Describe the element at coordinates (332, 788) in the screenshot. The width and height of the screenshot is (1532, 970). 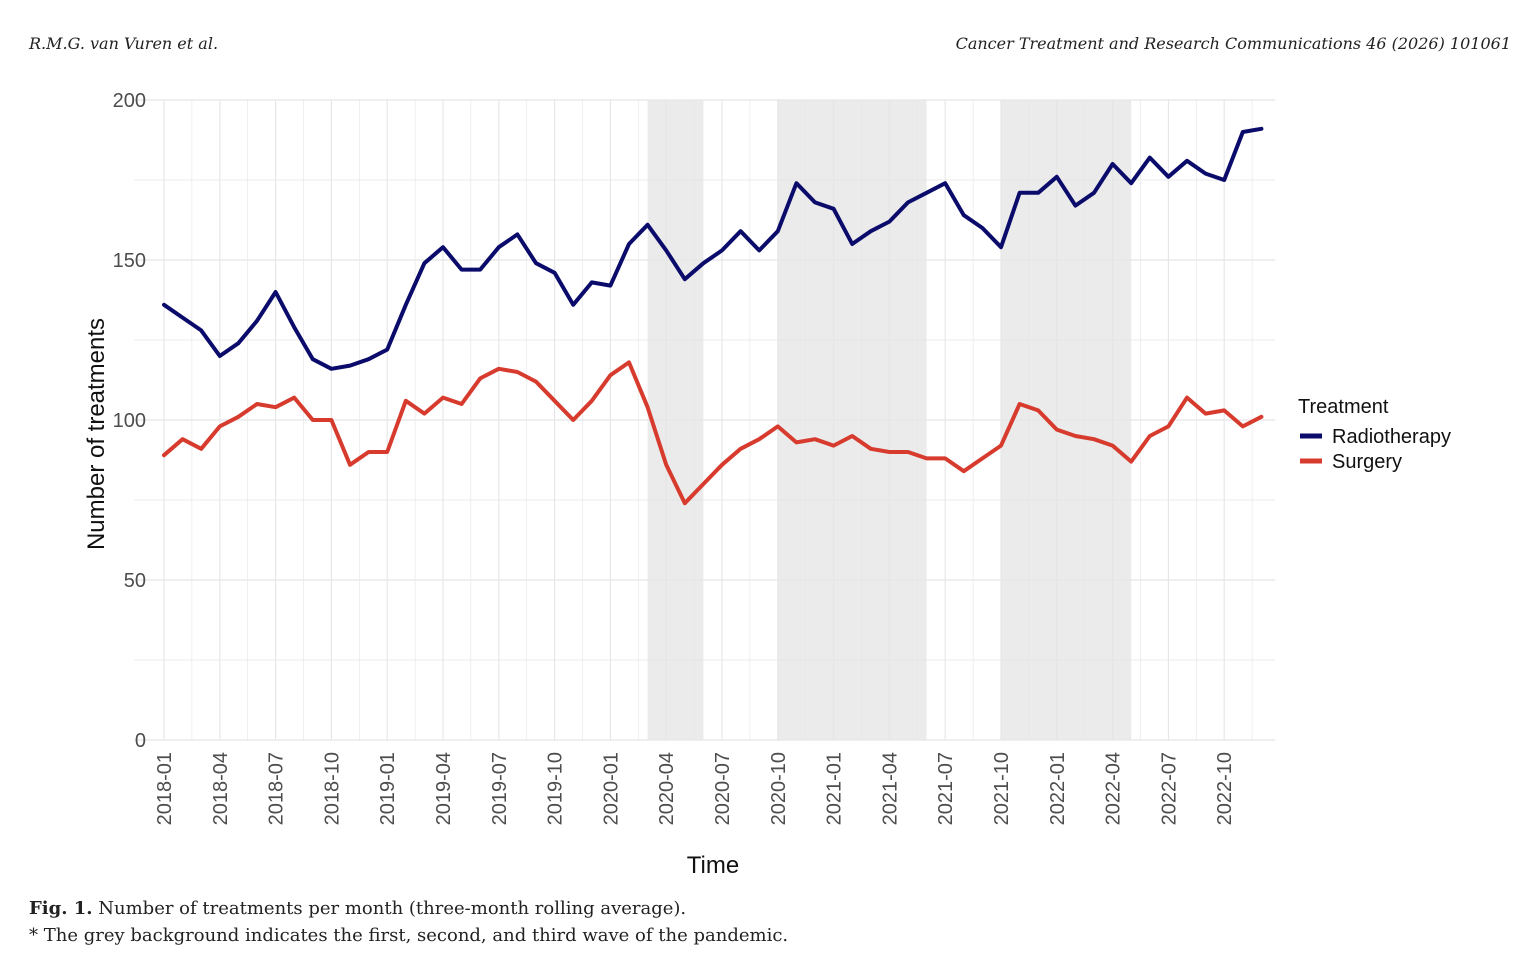
I see `x-tick-label: 2018-10` at that location.